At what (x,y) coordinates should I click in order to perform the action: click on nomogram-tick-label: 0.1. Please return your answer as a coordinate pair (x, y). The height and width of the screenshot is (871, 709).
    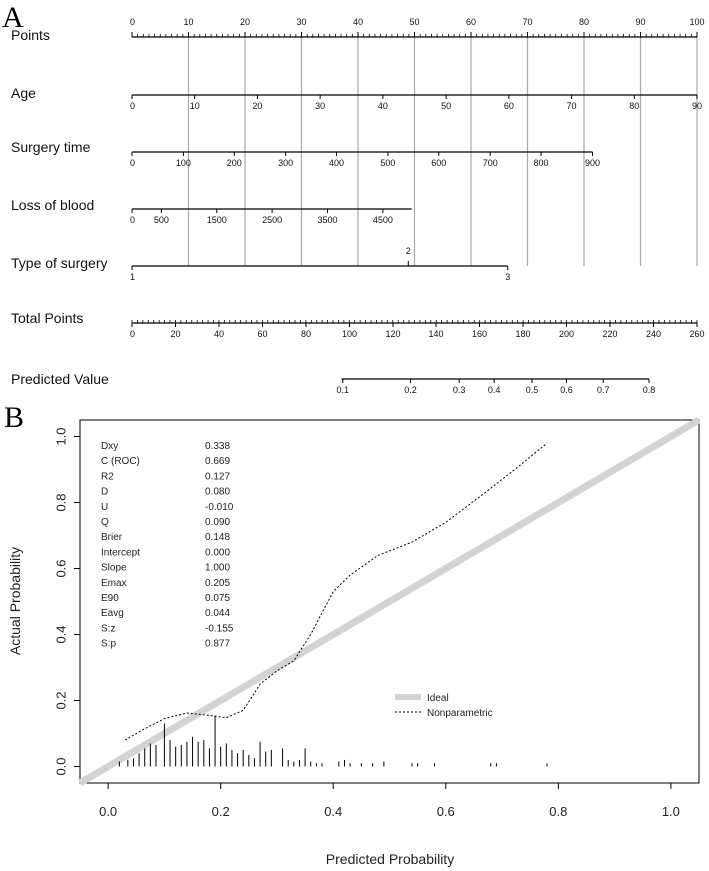
    Looking at the image, I should click on (342, 390).